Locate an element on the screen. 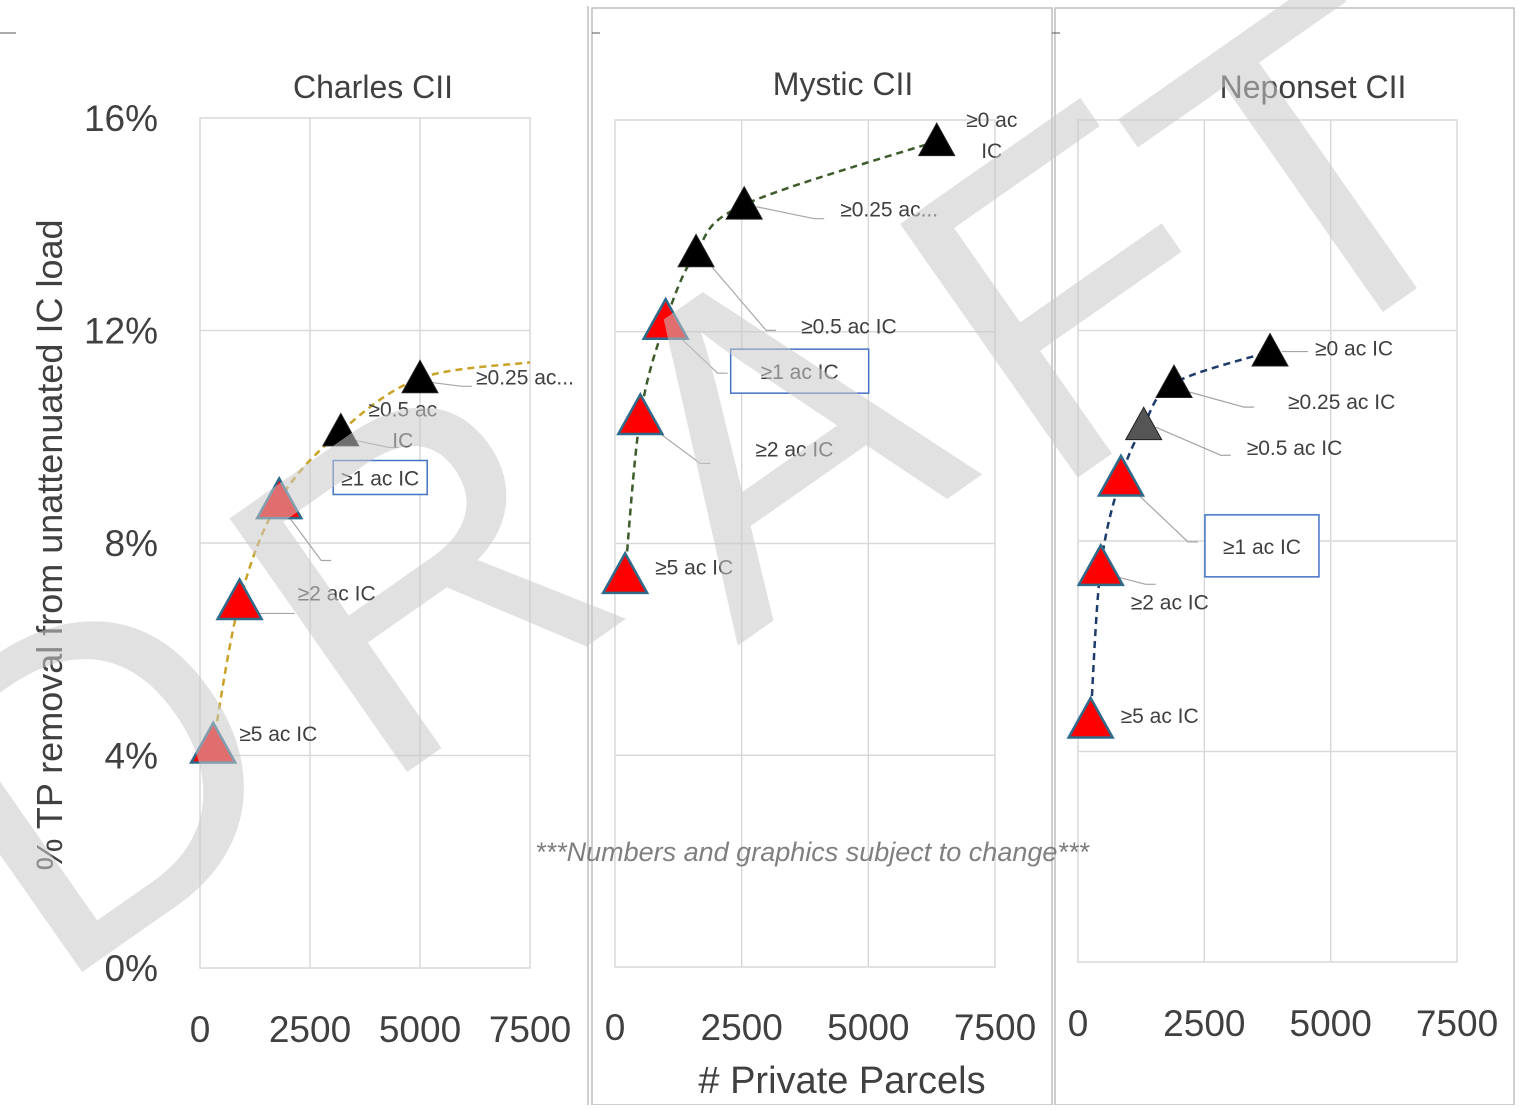 This screenshot has width=1521, height=1110. y-tick-label: 4% is located at coordinates (131, 756).